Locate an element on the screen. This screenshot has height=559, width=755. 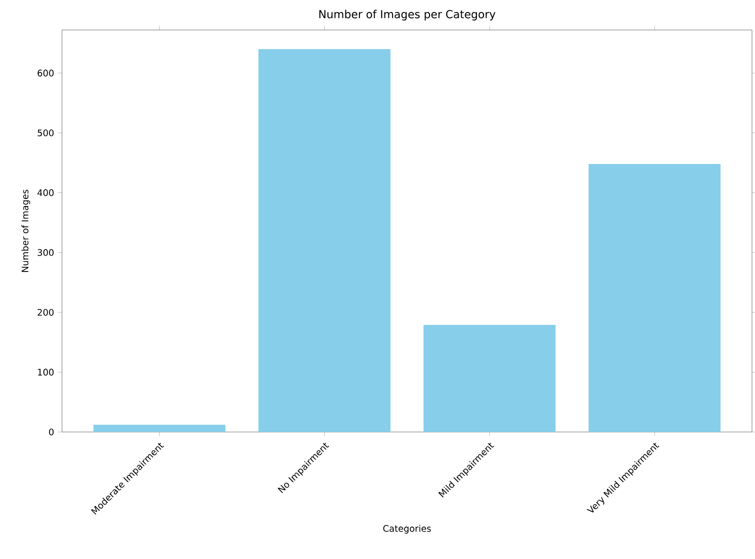
y-tick-label: 100 is located at coordinates (46, 372).